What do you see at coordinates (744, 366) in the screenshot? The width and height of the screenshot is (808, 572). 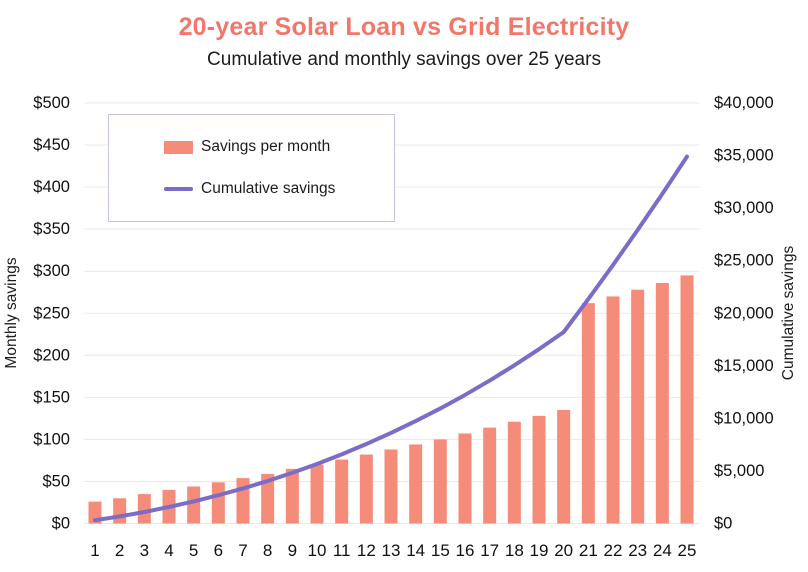 I see `y-right-tick-label: $15,000` at bounding box center [744, 366].